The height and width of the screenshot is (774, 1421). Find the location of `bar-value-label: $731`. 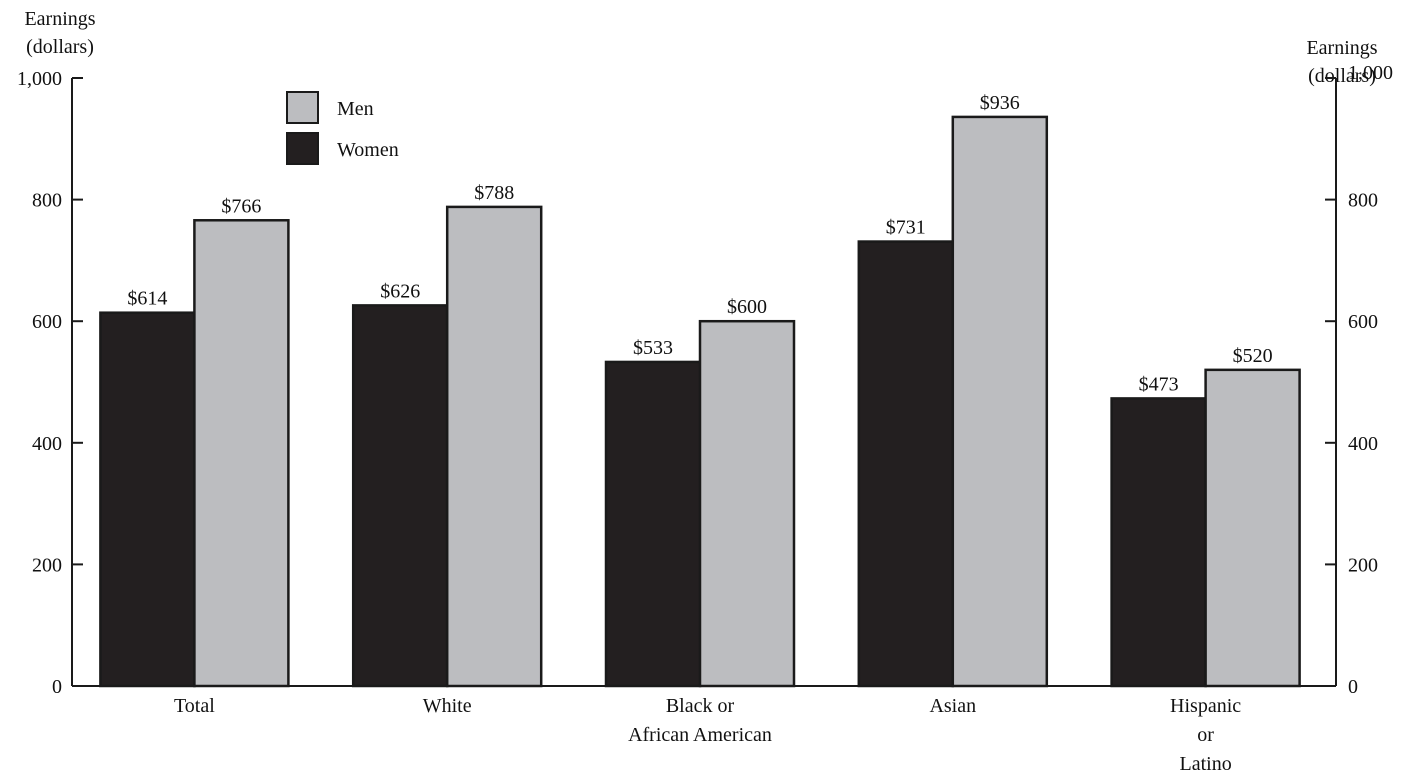

bar-value-label: $731 is located at coordinates (906, 228).